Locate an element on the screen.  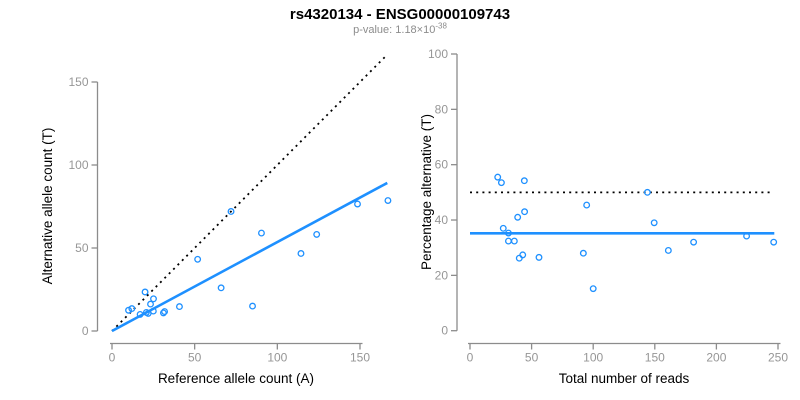
y-tick-label: 60 is located at coordinates (442, 165).